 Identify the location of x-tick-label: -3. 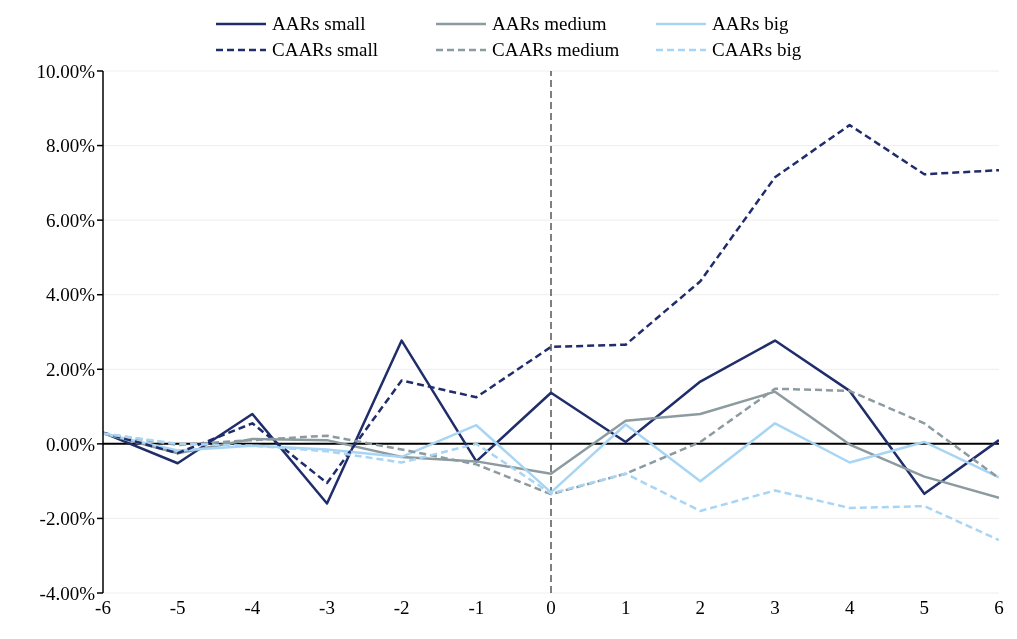
(327, 608).